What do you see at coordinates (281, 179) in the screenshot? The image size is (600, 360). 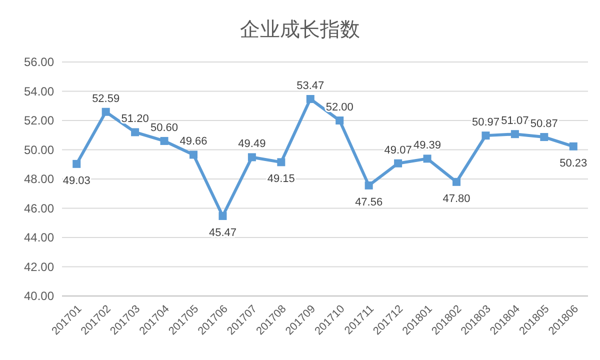 I see `text: 49.15` at bounding box center [281, 179].